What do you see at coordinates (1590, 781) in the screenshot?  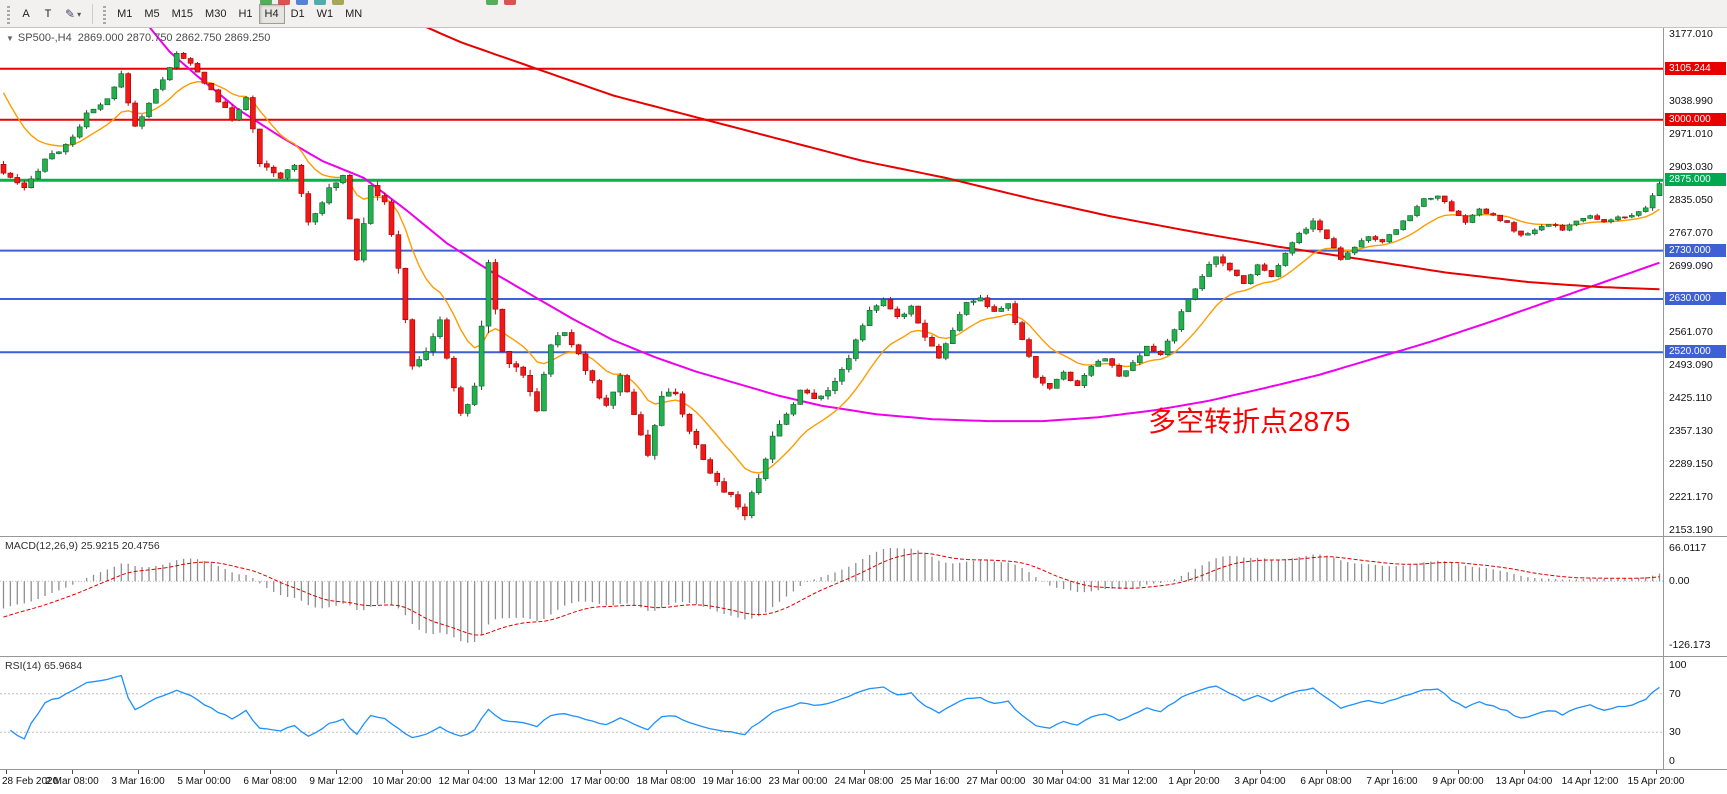 I see `time-axis-label: 14 Apr 12:00` at bounding box center [1590, 781].